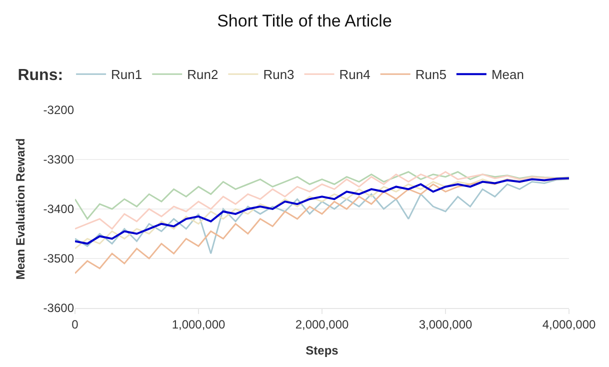 The height and width of the screenshot is (367, 609). What do you see at coordinates (202, 74) in the screenshot?
I see `legend-label: Run2` at bounding box center [202, 74].